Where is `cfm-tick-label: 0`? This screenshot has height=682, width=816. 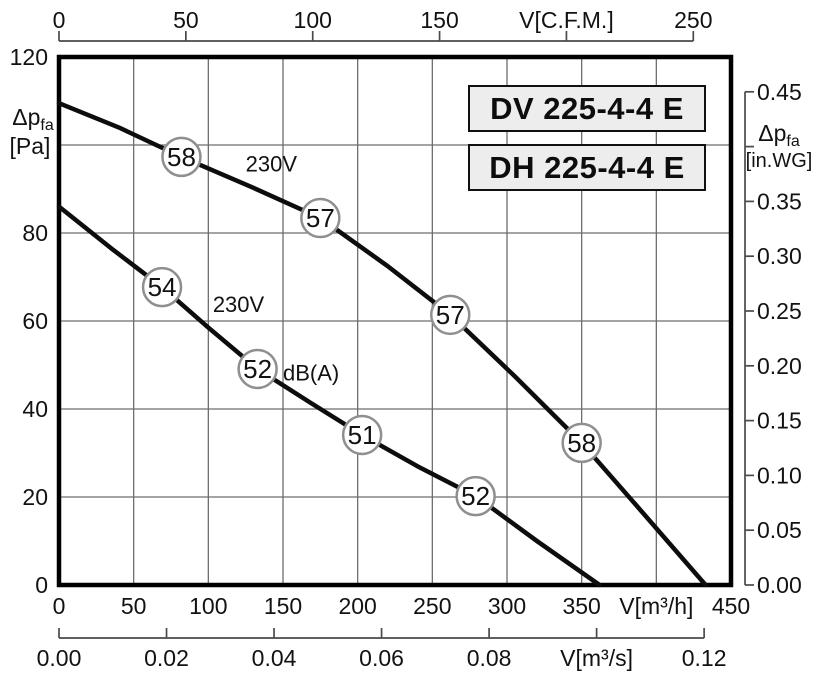 cfm-tick-label: 0 is located at coordinates (59, 20).